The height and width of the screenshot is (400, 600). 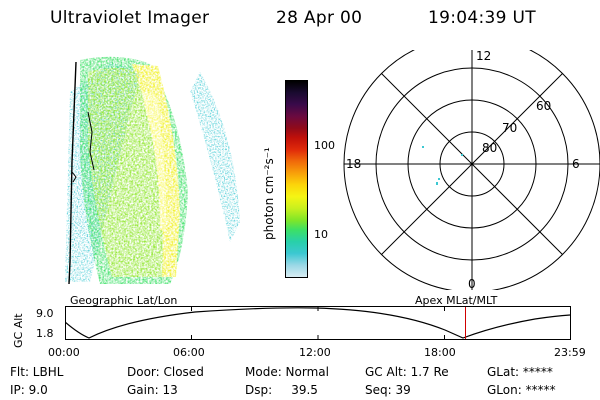 I want to click on info-door: Door: Closed, so click(x=165, y=372).